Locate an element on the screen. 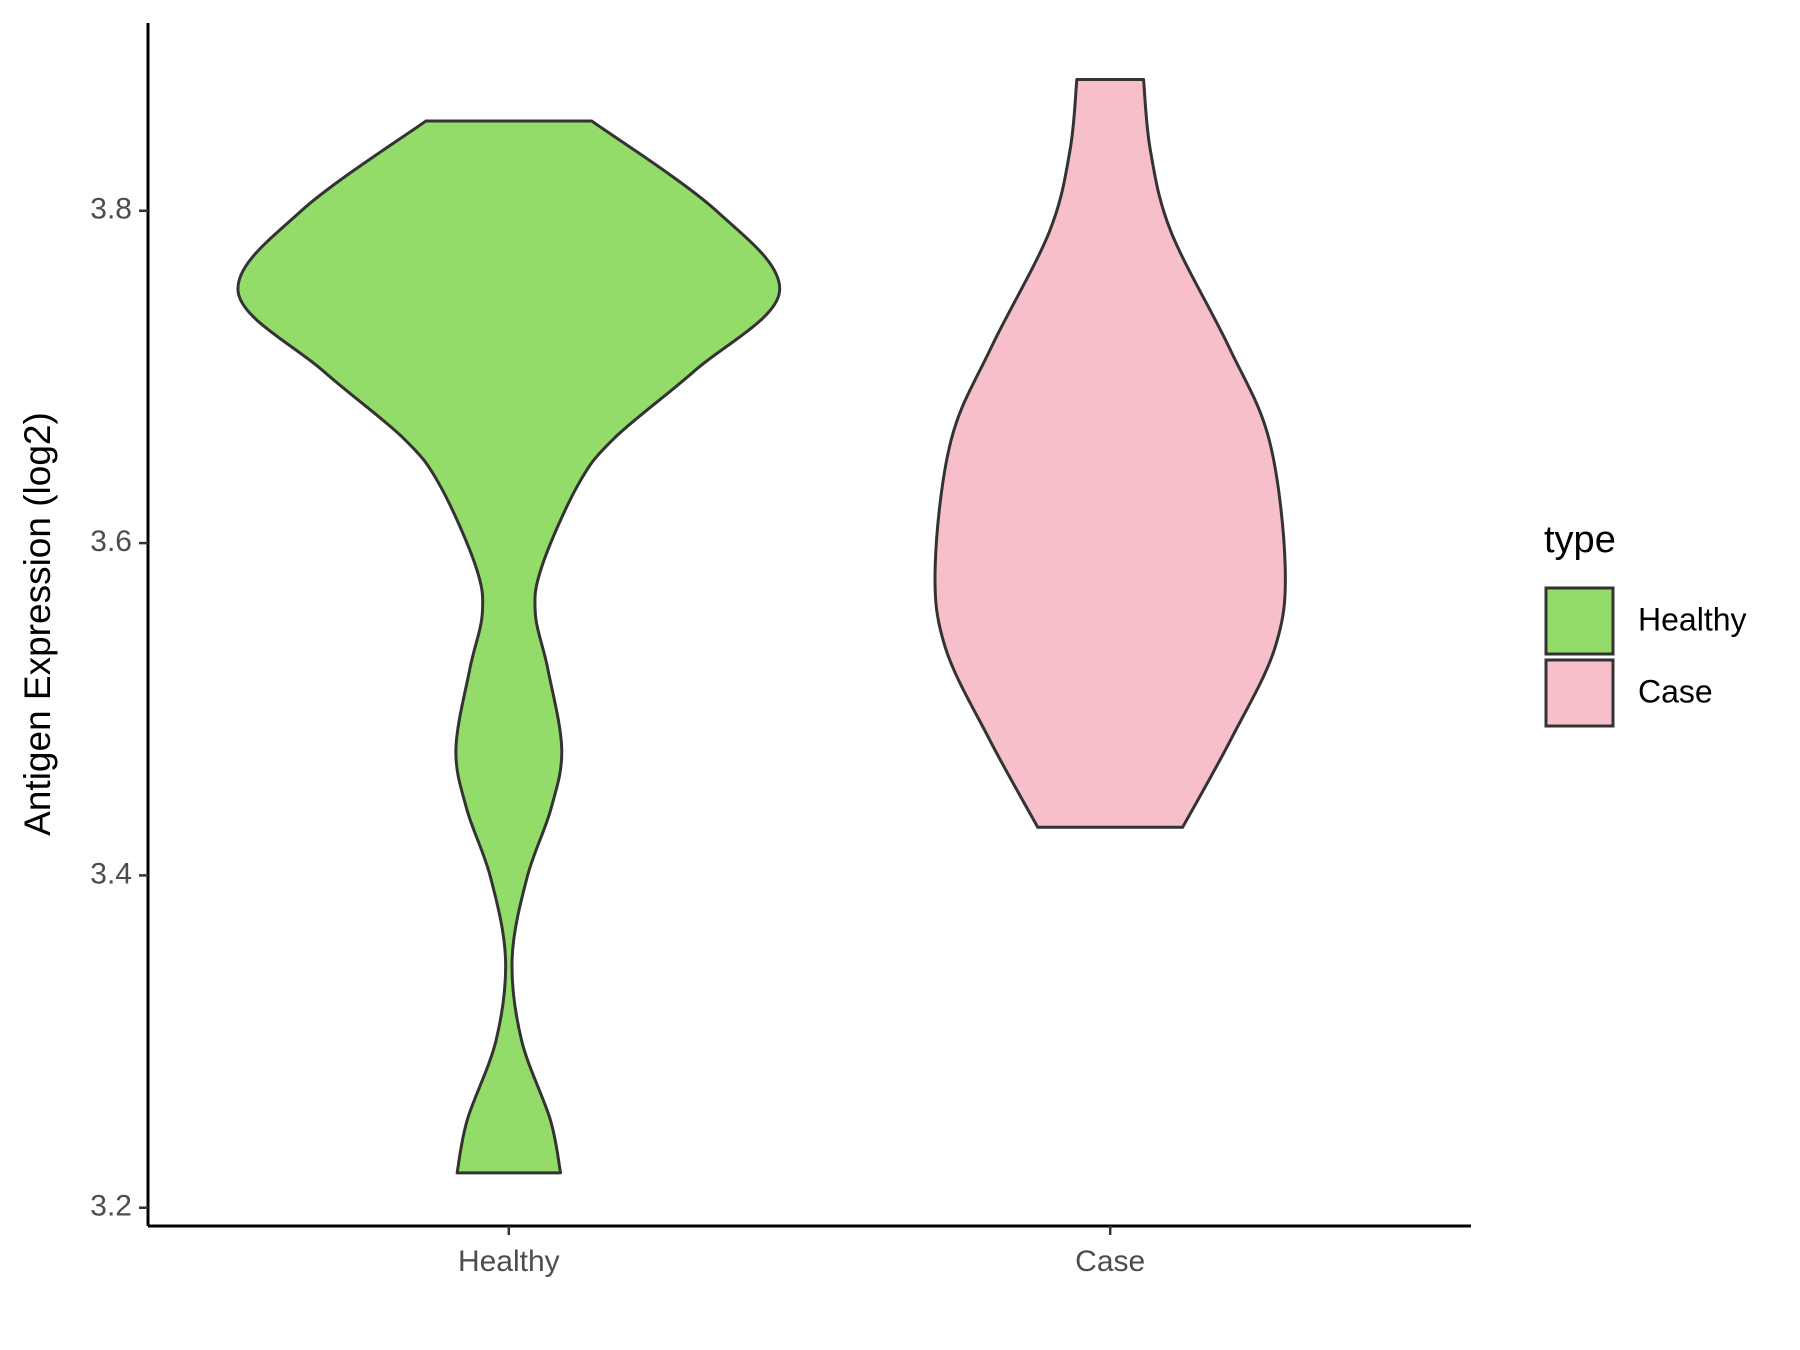 The image size is (1800, 1350). y-axis-title: Antigen Expression (log2) is located at coordinates (37, 624).